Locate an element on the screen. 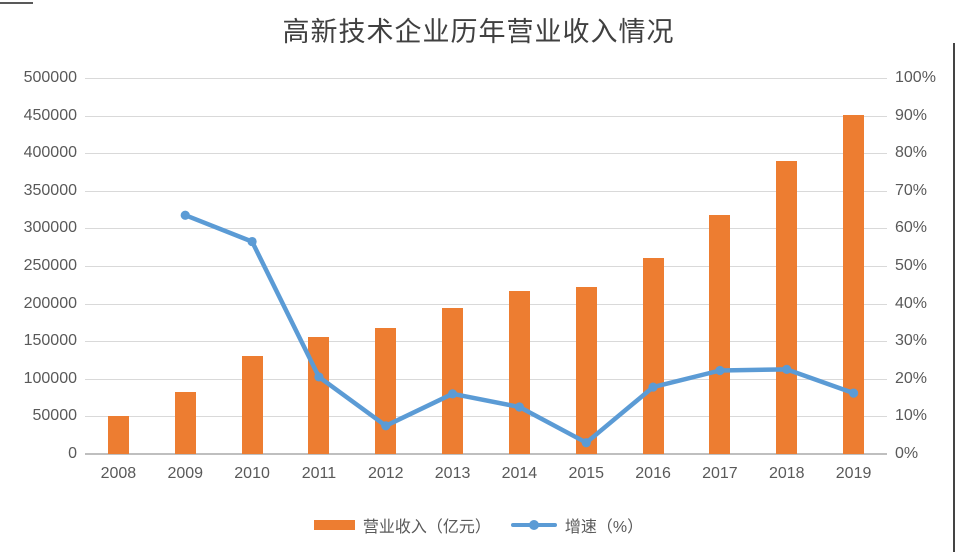 This screenshot has width=957, height=552. revenue-bar-2017 is located at coordinates (720, 334).